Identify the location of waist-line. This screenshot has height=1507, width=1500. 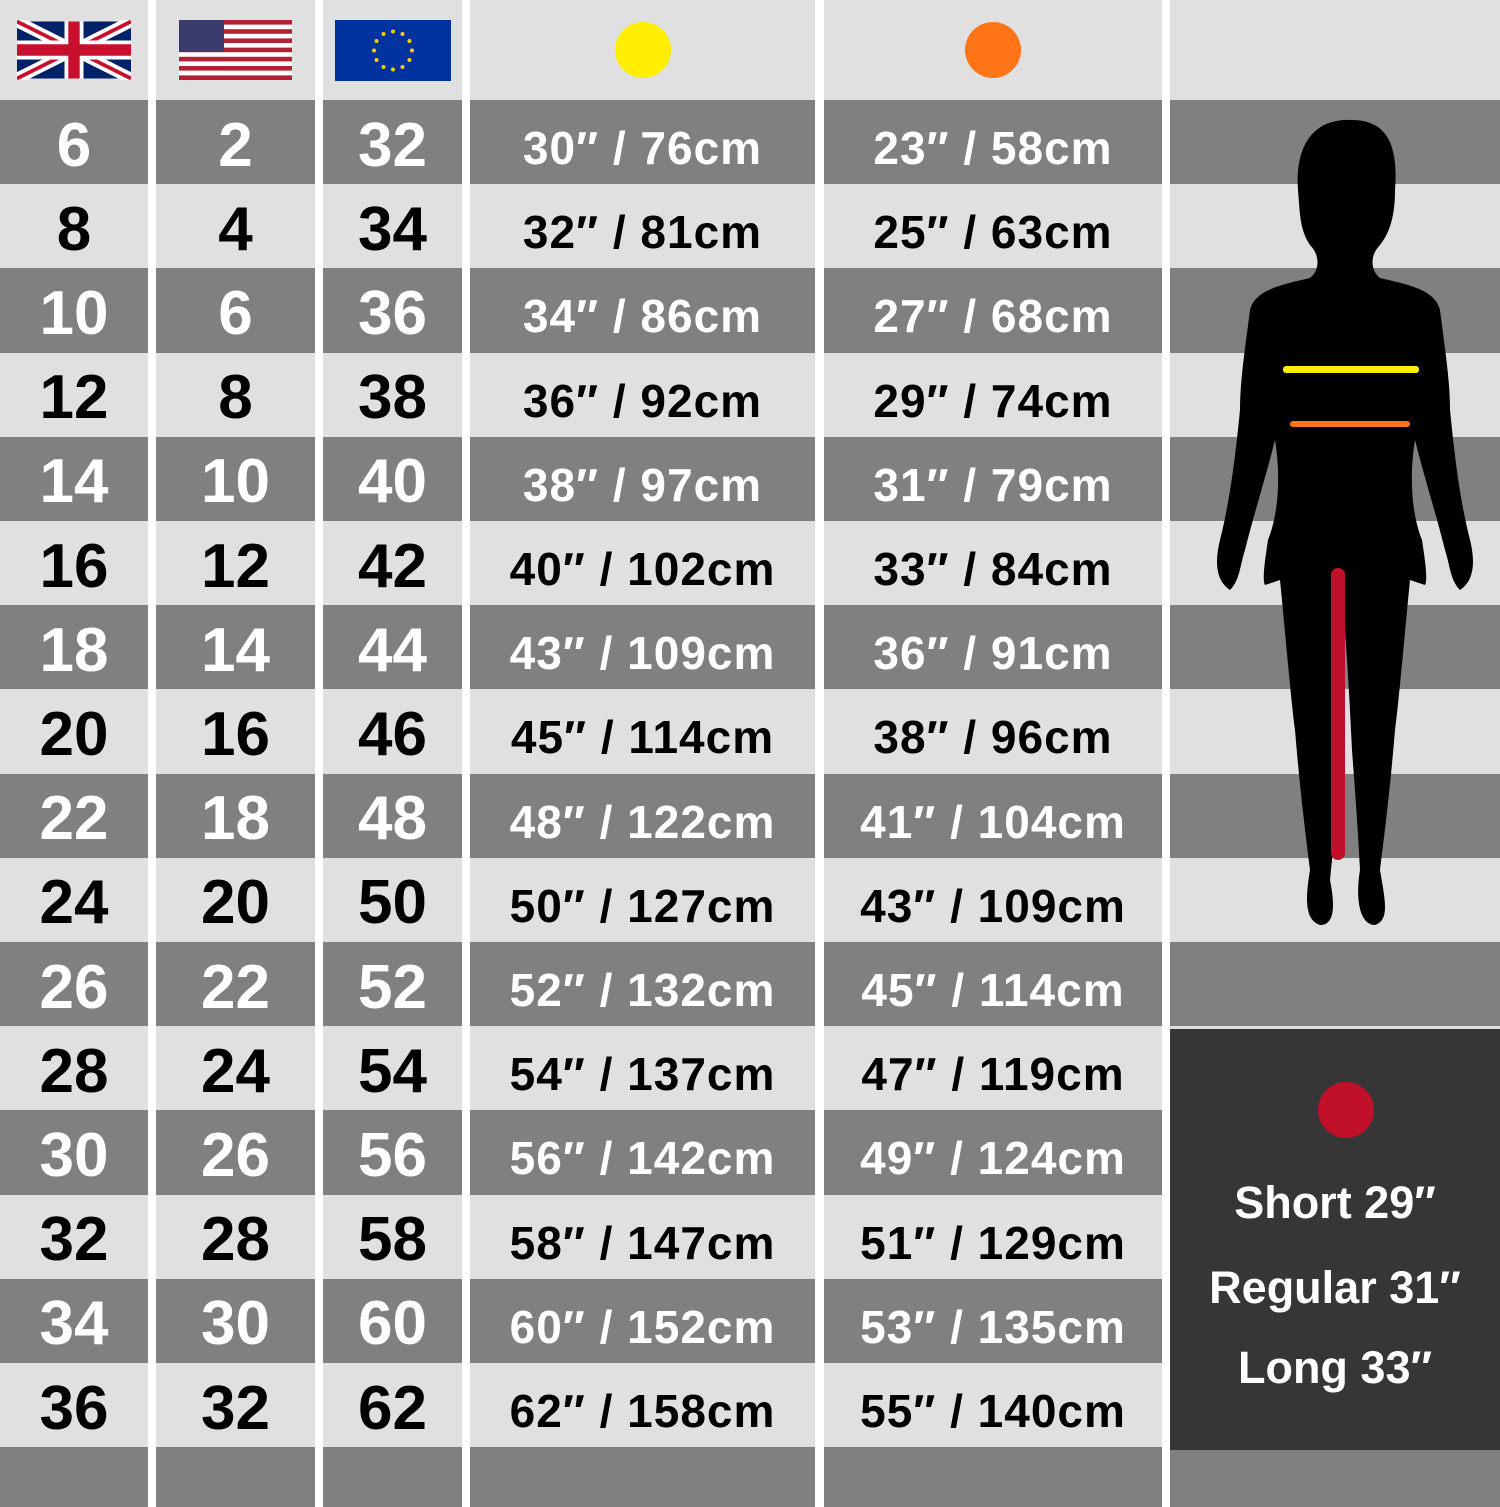
(1350, 424).